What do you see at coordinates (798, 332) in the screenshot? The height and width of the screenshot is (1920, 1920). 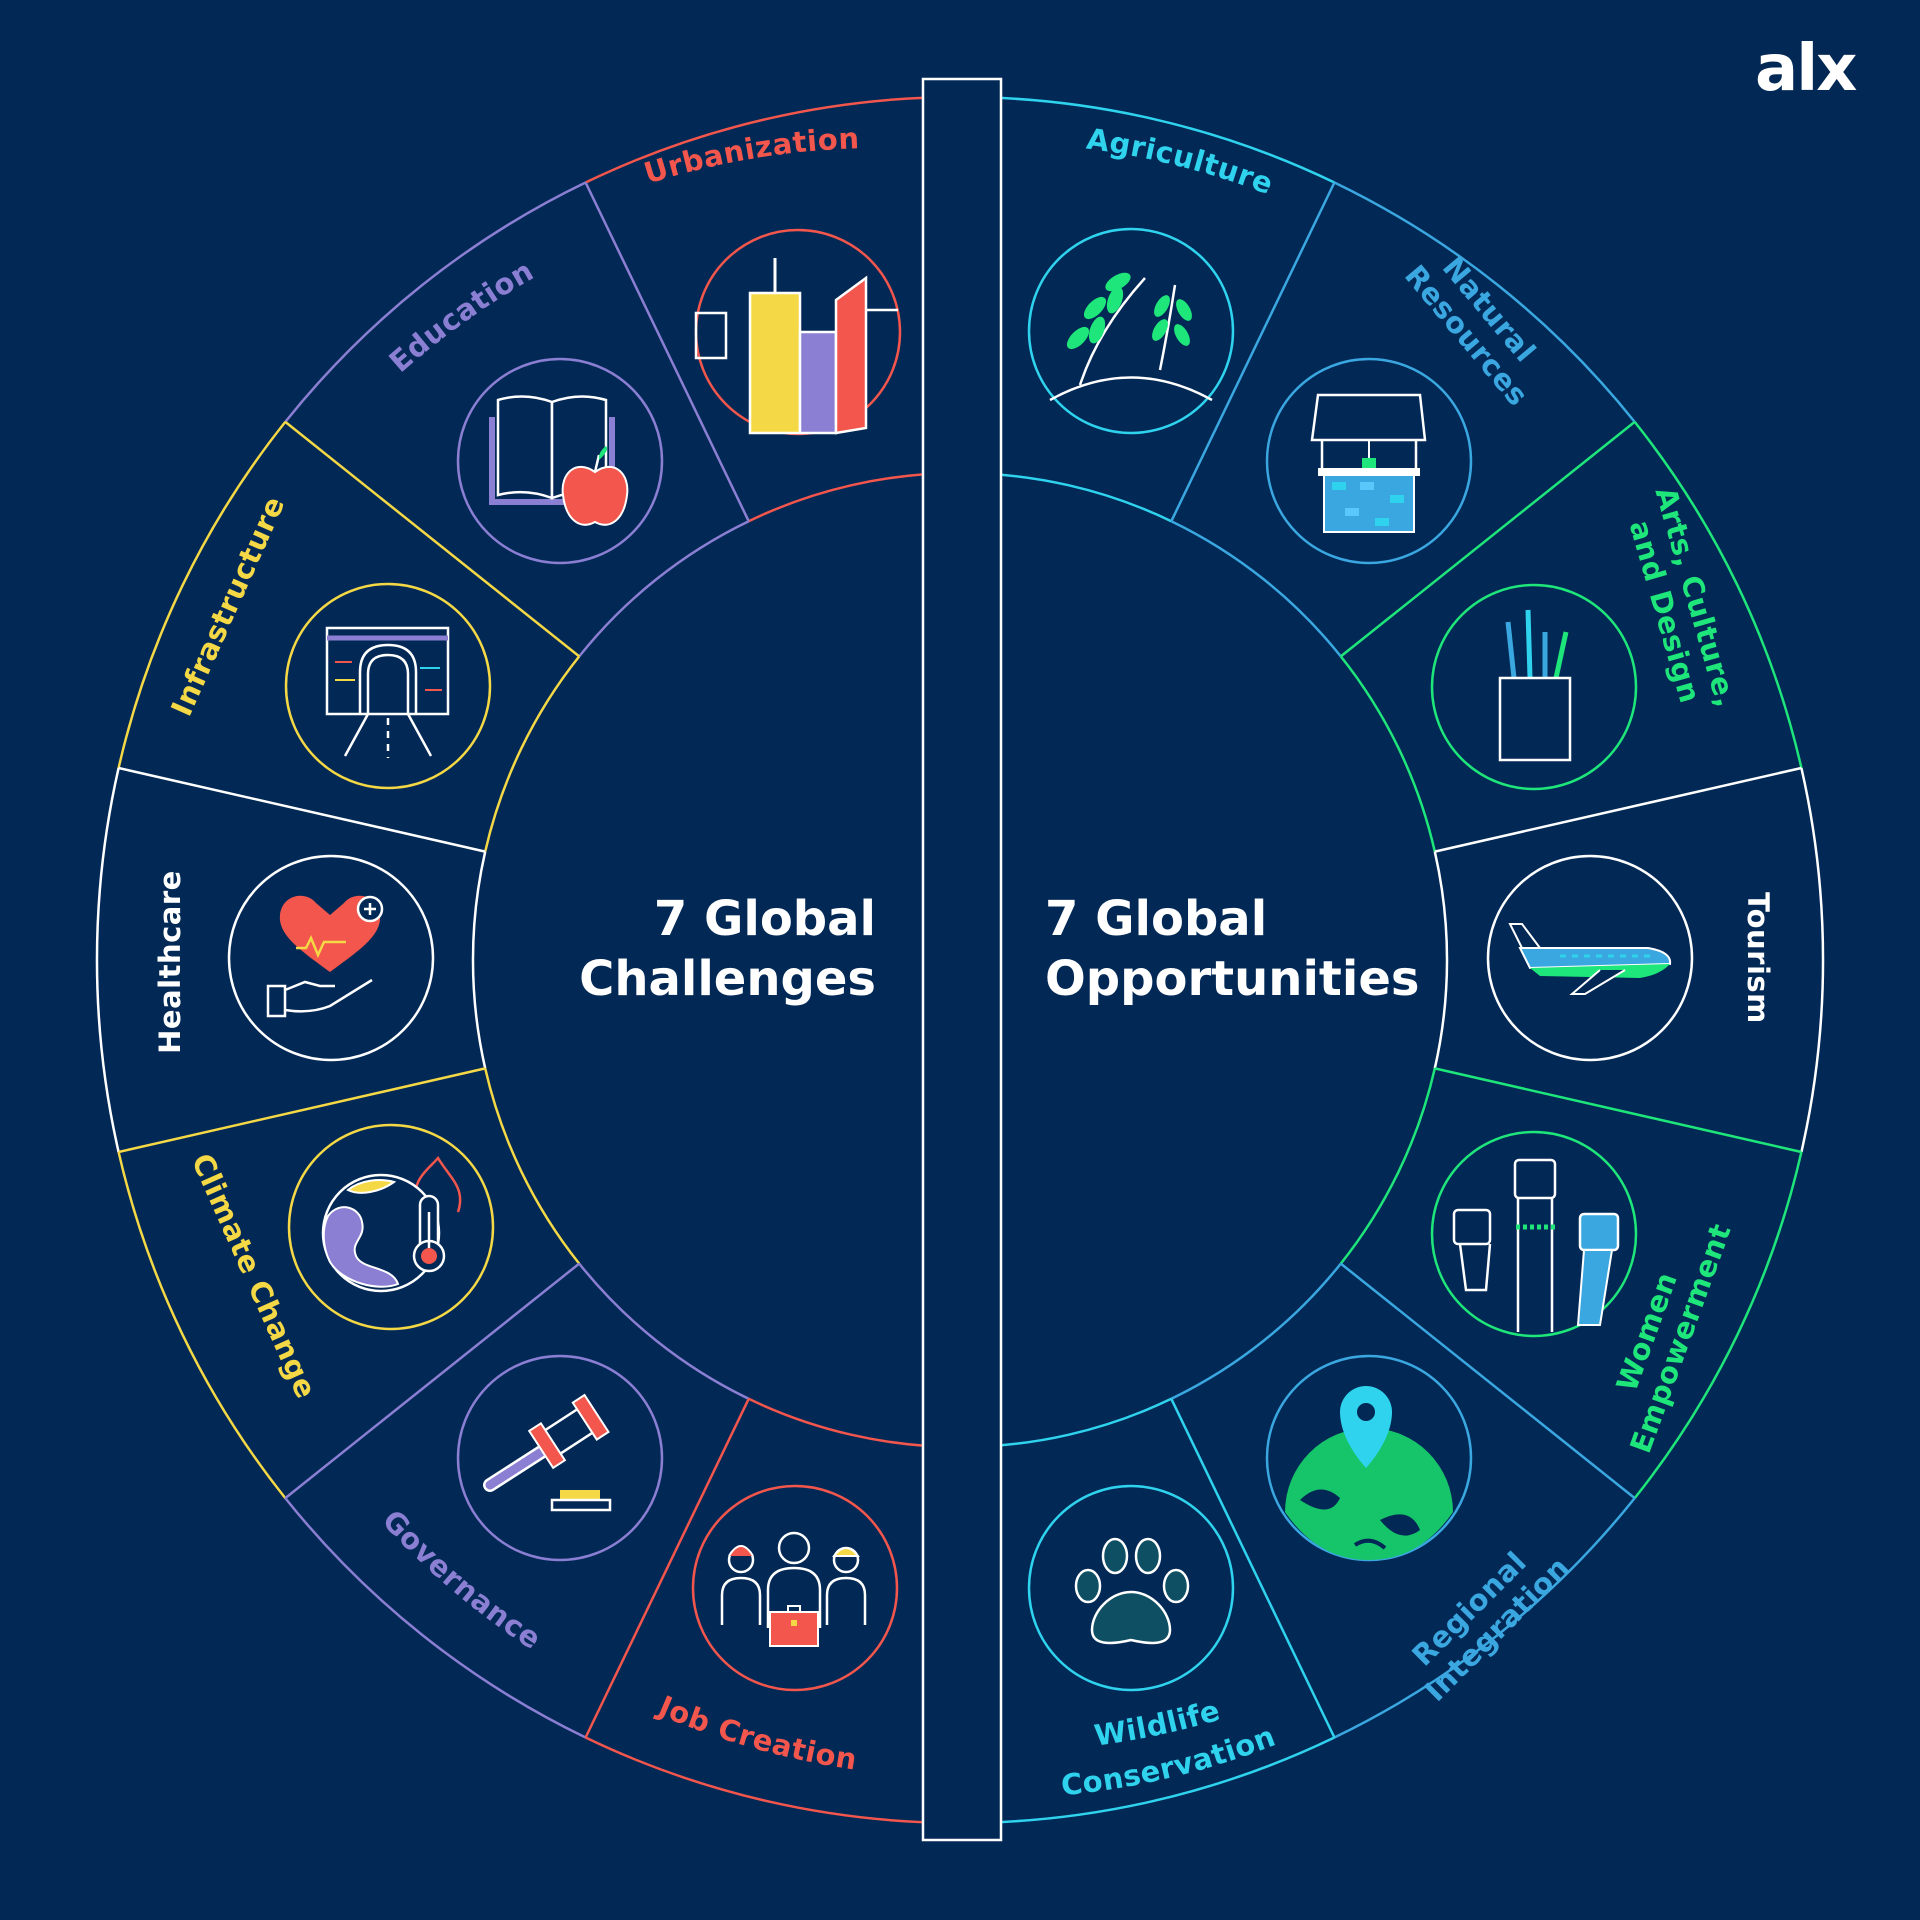 I see `city-skyline-icon` at bounding box center [798, 332].